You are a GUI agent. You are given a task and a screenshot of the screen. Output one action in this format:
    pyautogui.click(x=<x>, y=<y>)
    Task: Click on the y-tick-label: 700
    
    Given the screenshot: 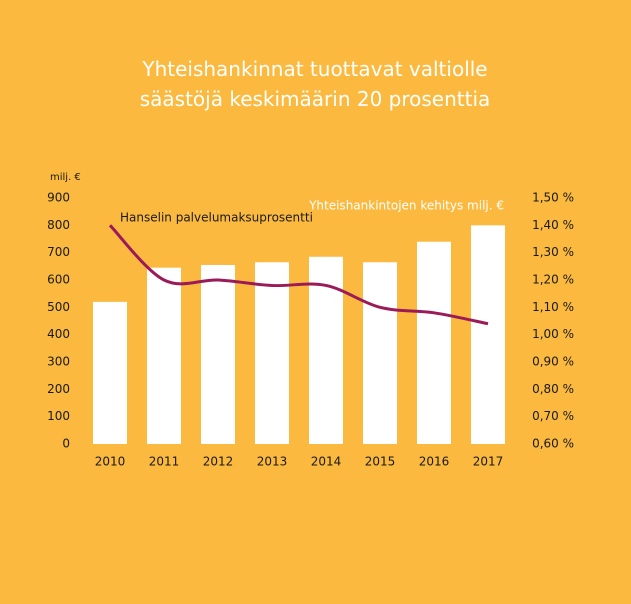 What is the action you would take?
    pyautogui.click(x=58, y=252)
    